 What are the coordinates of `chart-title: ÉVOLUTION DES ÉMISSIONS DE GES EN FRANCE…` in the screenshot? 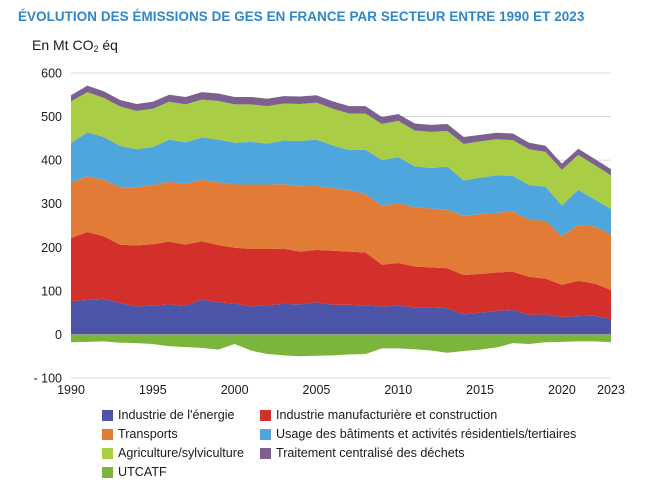 It's located at (301, 16).